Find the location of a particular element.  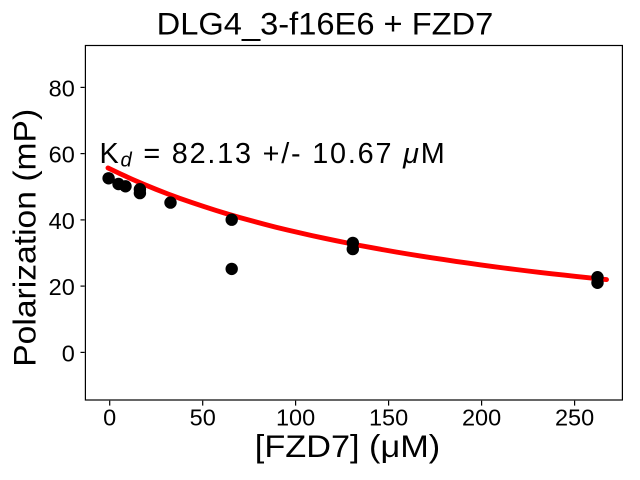

svg-text: 200 is located at coordinates (481, 417).